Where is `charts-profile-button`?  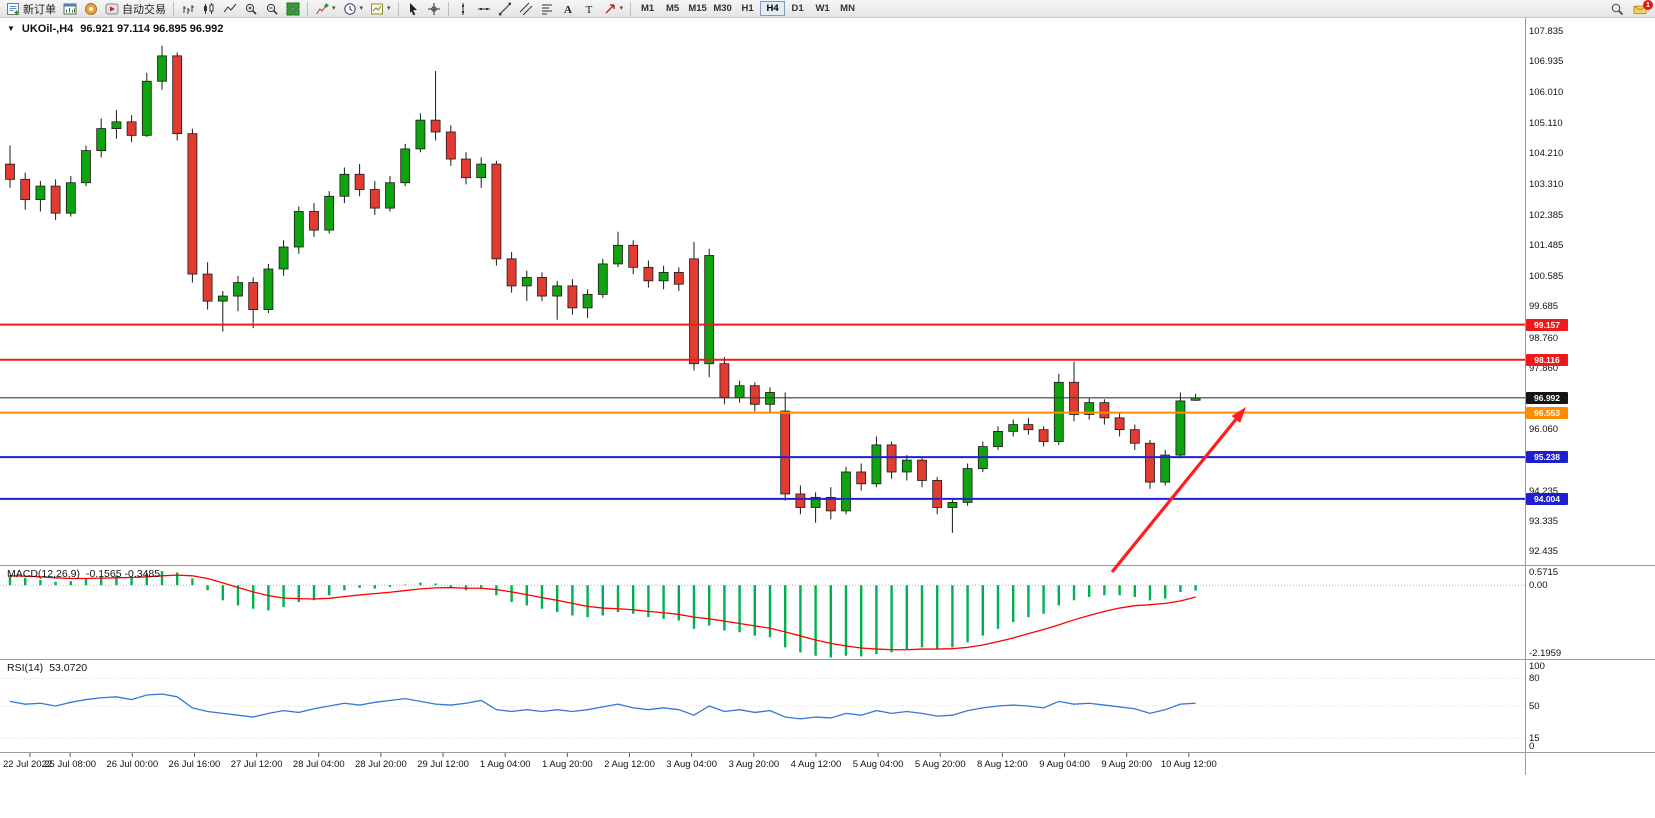 charts-profile-button is located at coordinates (70, 9).